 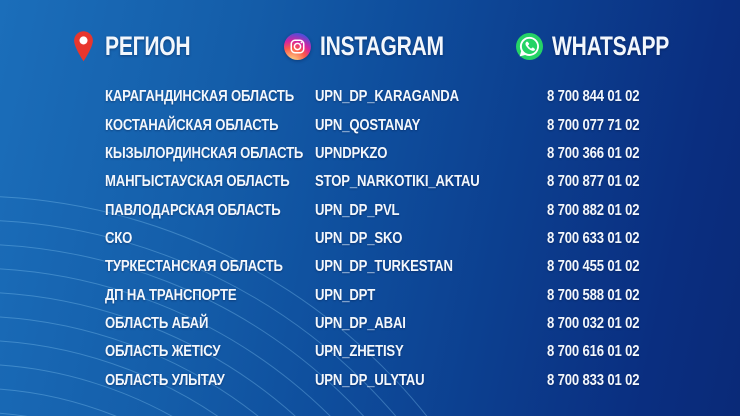 What do you see at coordinates (370, 380) in the screenshot?
I see `instagram-handle: UPN_DP_ULYTAU` at bounding box center [370, 380].